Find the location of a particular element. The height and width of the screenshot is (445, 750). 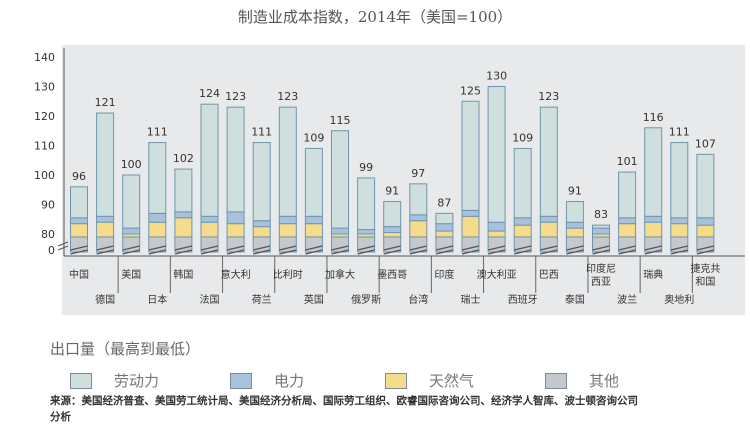

x-tick-label: 瑞士 is located at coordinates (471, 299).